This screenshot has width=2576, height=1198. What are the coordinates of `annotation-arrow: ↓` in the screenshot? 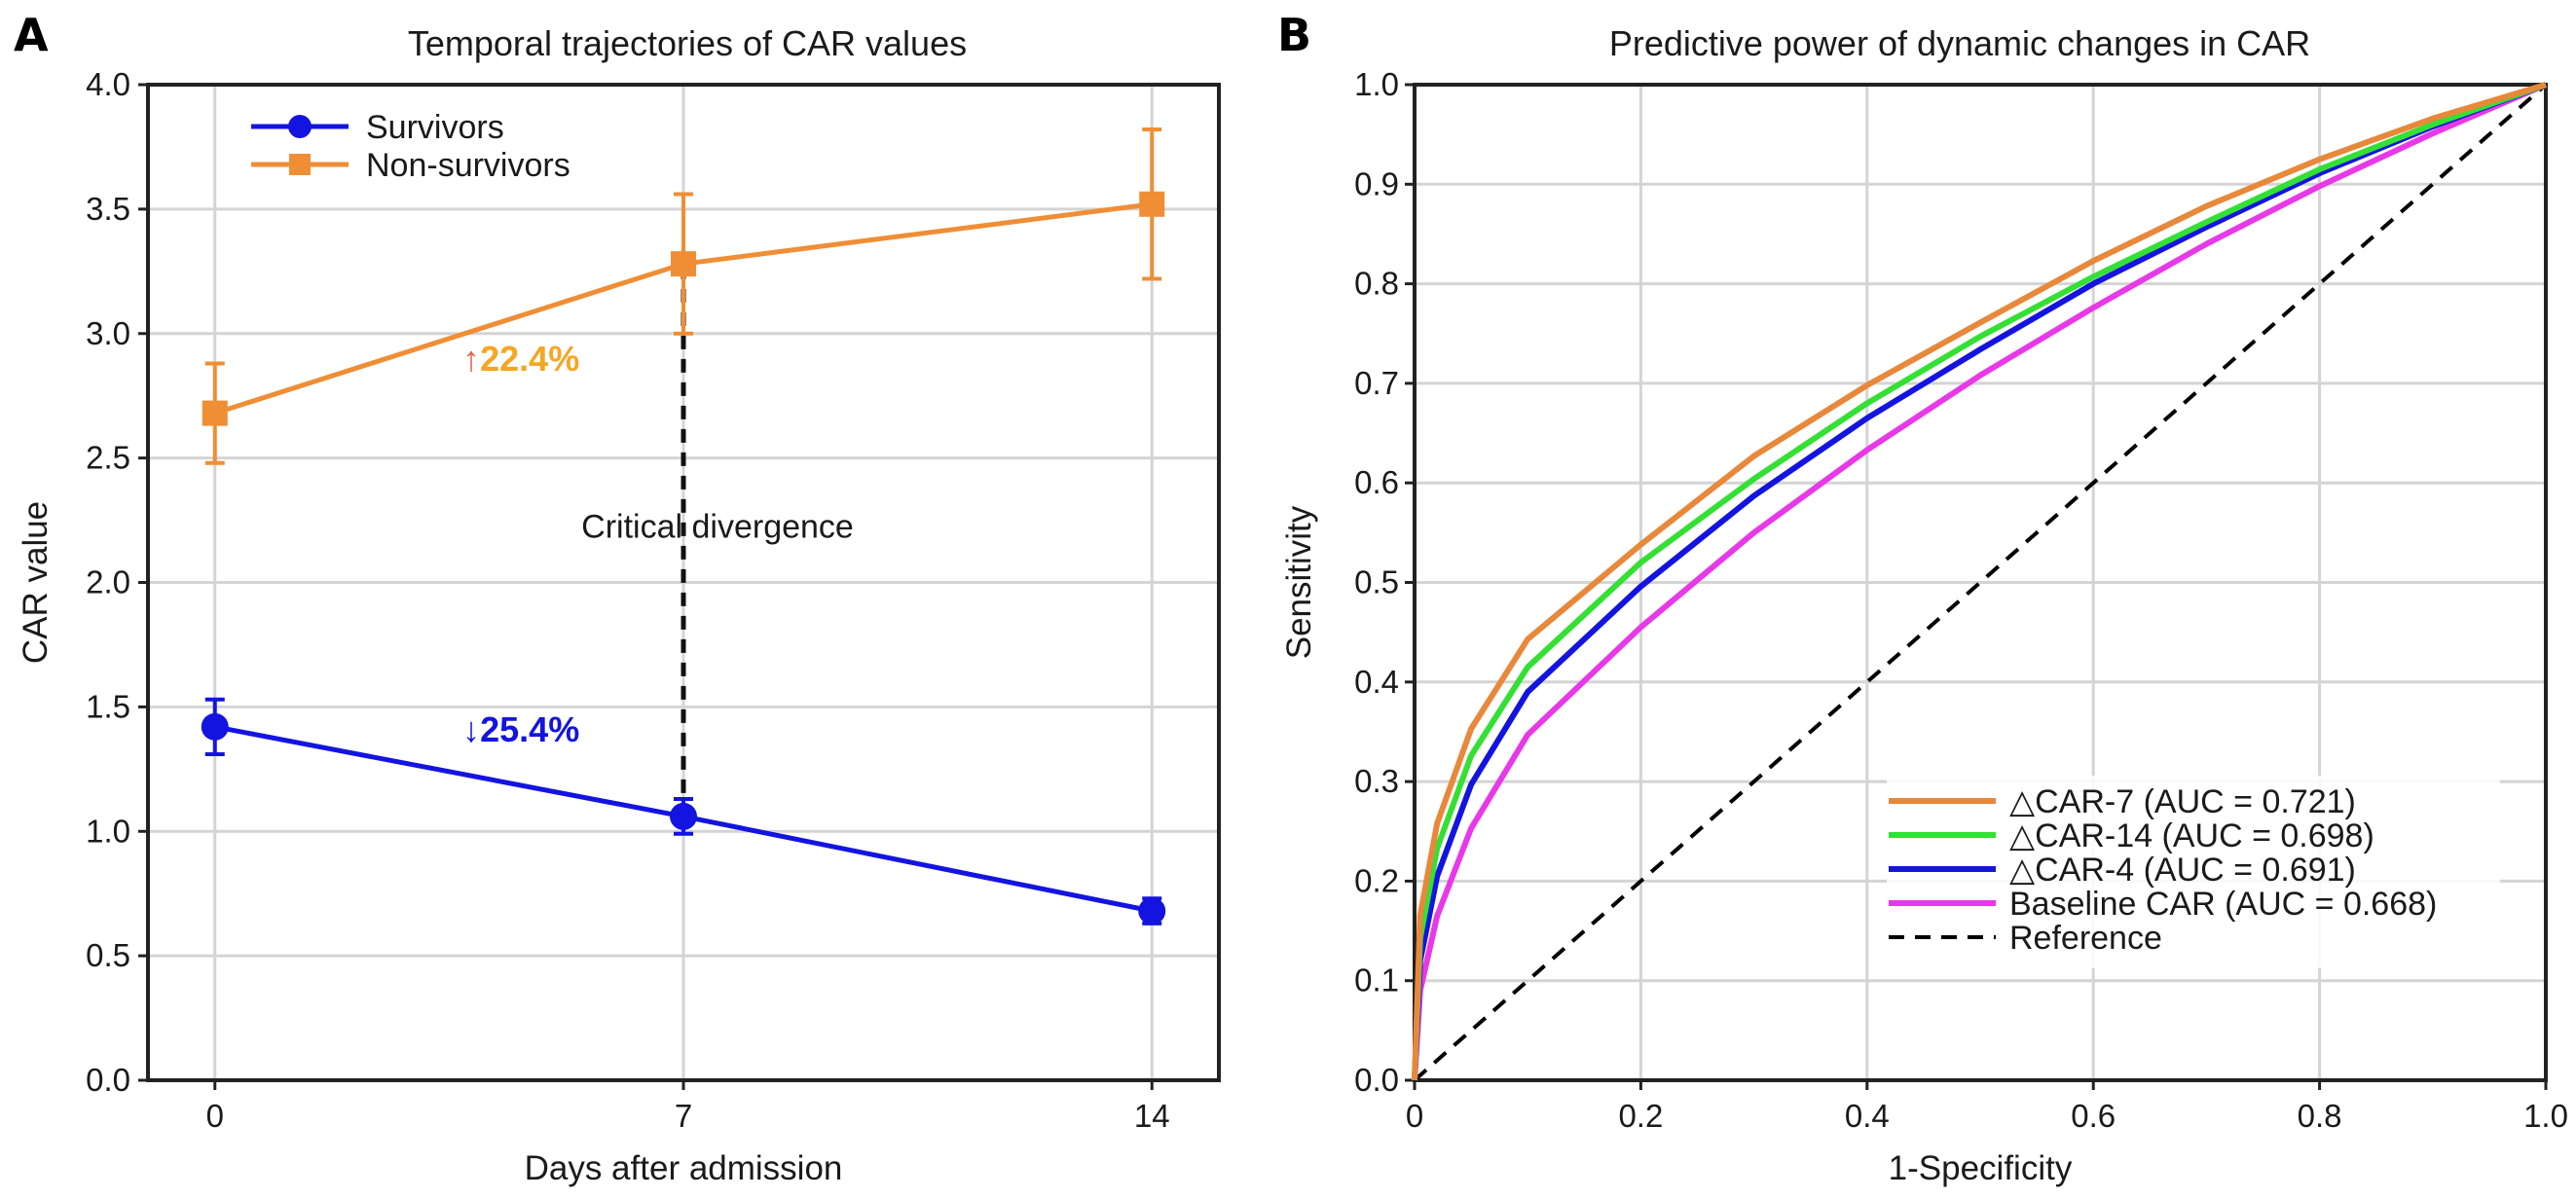 It's located at (471, 729).